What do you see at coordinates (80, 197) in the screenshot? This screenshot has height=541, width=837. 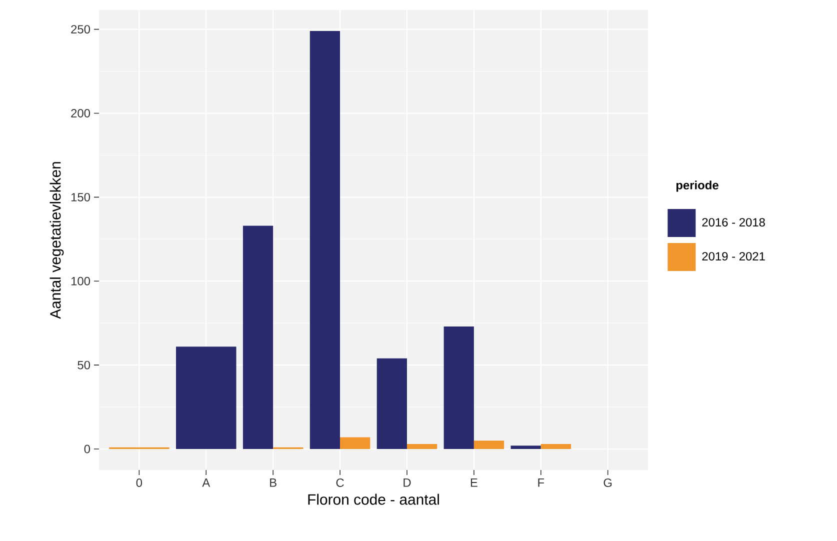 I see `y-tick-label: 150` at bounding box center [80, 197].